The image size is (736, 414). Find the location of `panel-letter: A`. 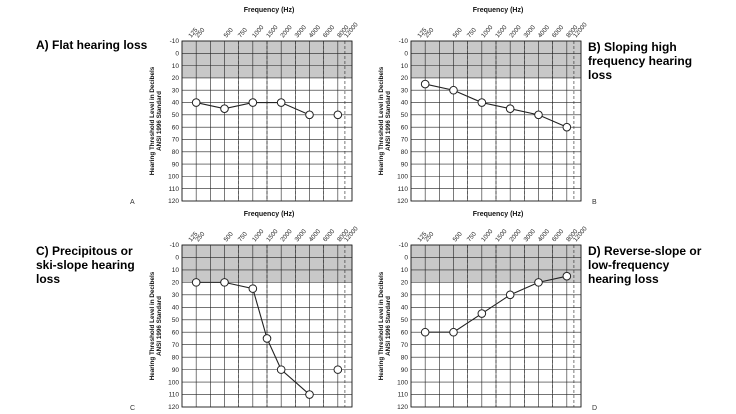

panel-letter: A is located at coordinates (132, 202).